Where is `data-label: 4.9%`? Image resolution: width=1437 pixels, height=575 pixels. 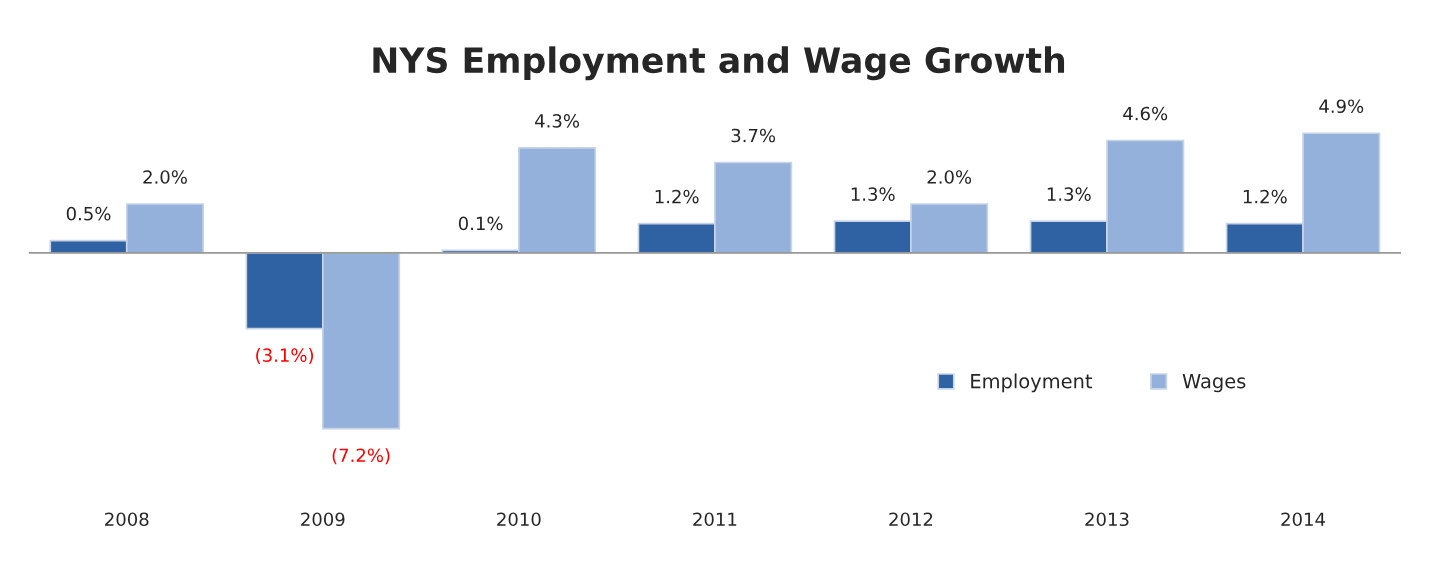
data-label: 4.9% is located at coordinates (1341, 106).